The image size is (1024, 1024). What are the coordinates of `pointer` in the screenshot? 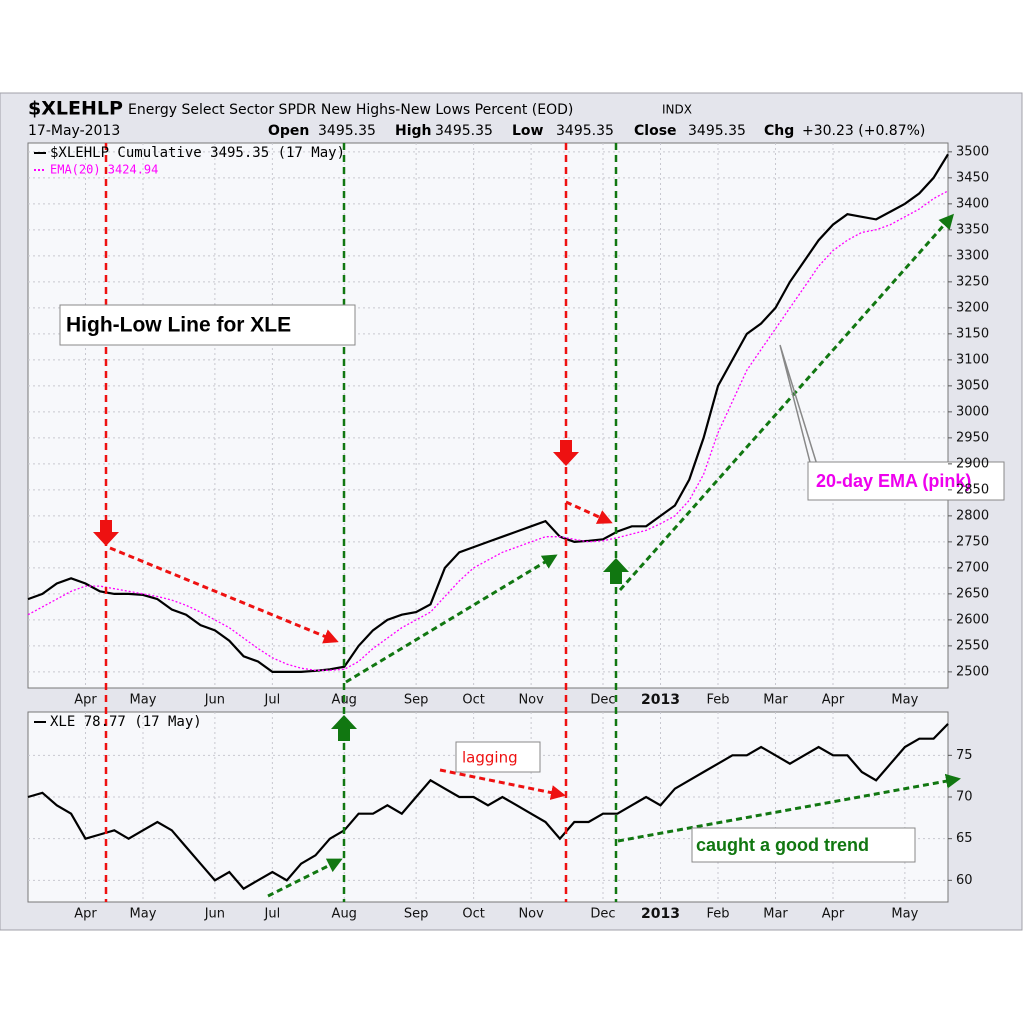 It's located at (799, 407).